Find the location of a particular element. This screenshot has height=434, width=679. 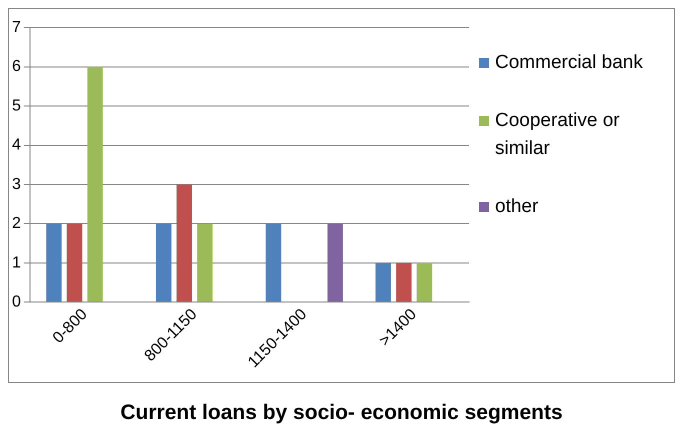

text: Current loans by socio- economic segments is located at coordinates (341, 413).